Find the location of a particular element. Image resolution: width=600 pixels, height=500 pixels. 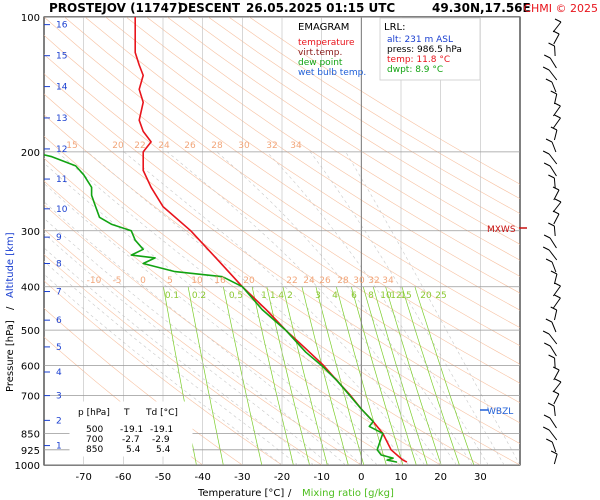

mixing-ratio-label: 1 is located at coordinates (264, 296).